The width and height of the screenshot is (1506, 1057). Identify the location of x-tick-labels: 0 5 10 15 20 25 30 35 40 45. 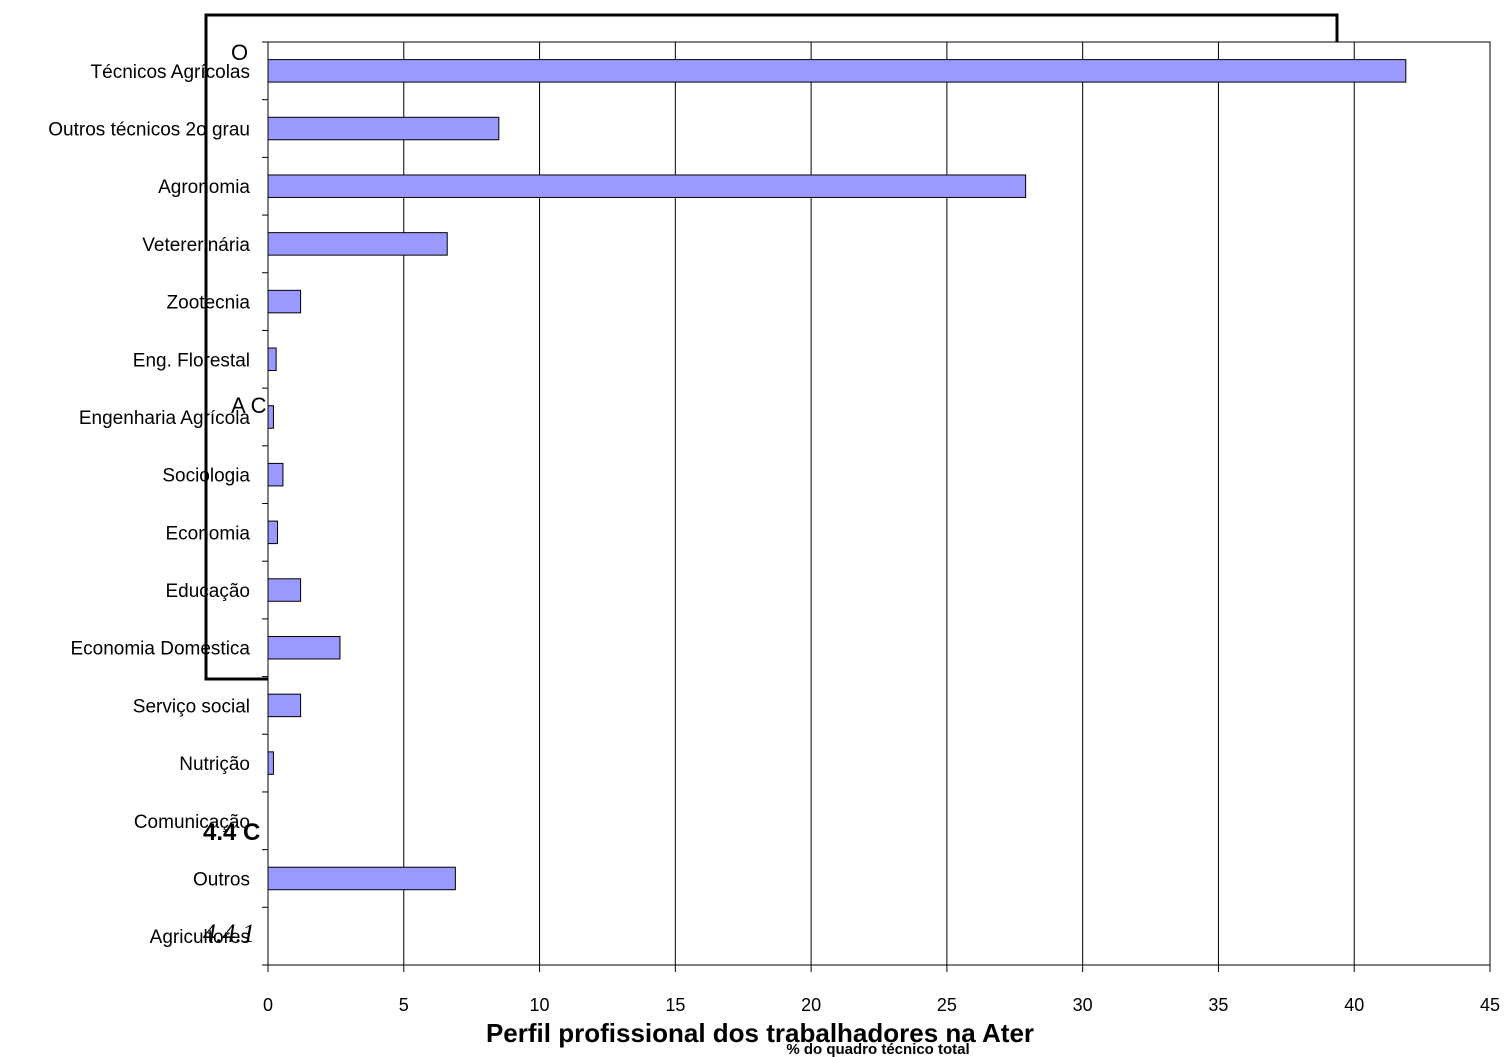
(881, 1005).